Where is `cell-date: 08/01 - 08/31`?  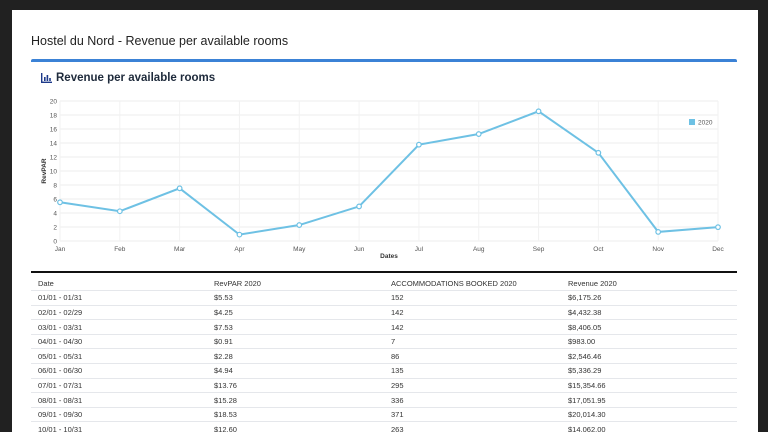 cell-date: 08/01 - 08/31 is located at coordinates (119, 400).